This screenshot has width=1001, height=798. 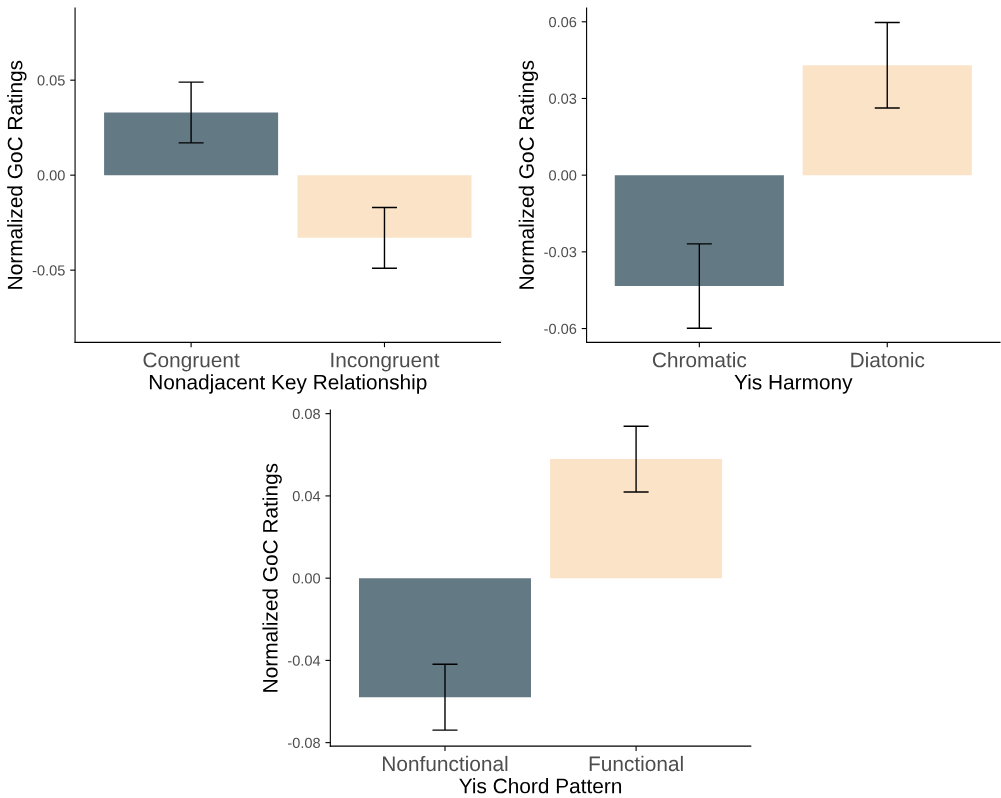 I want to click on x-axis-title: Nonadjacent Key Relationship, so click(x=288, y=384).